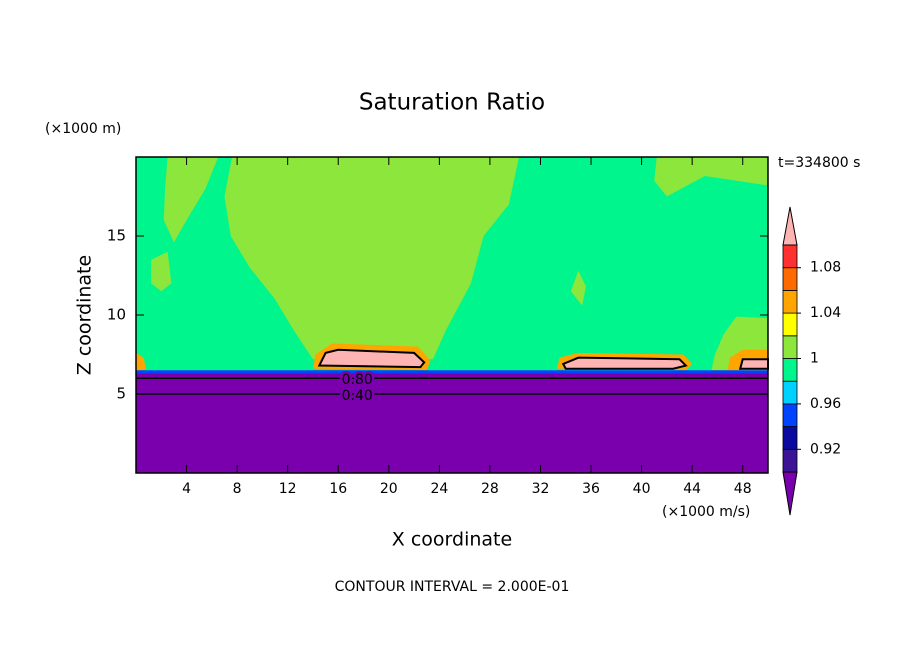  Describe the element at coordinates (790, 226) in the screenshot. I see `colorbar-over` at that location.